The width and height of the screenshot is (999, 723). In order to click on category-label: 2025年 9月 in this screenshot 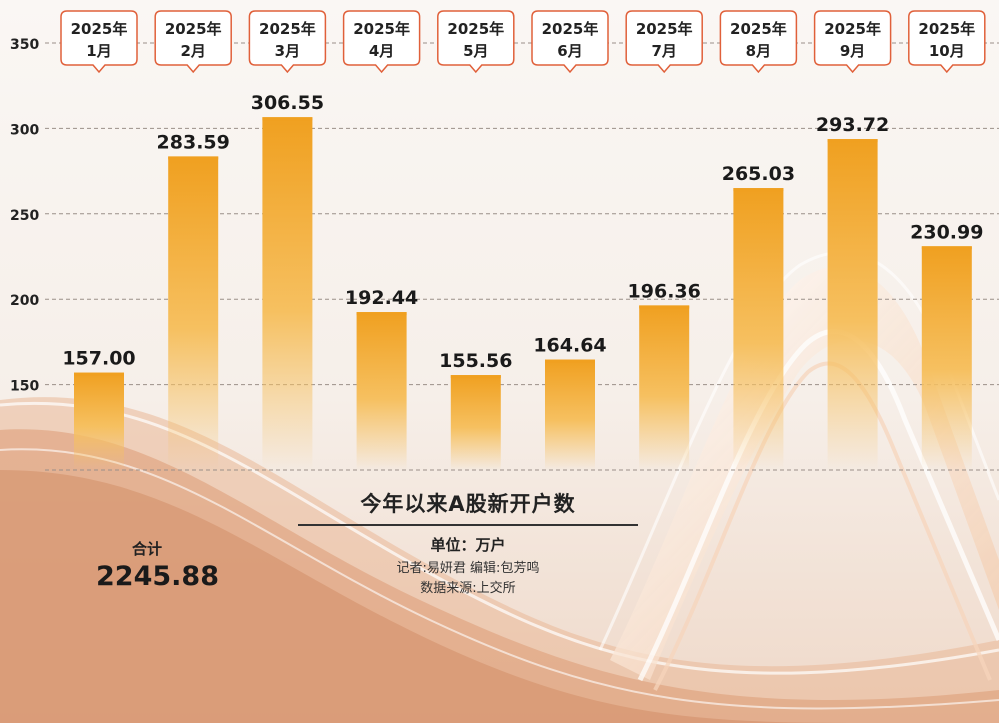, I will do `click(852, 42)`.